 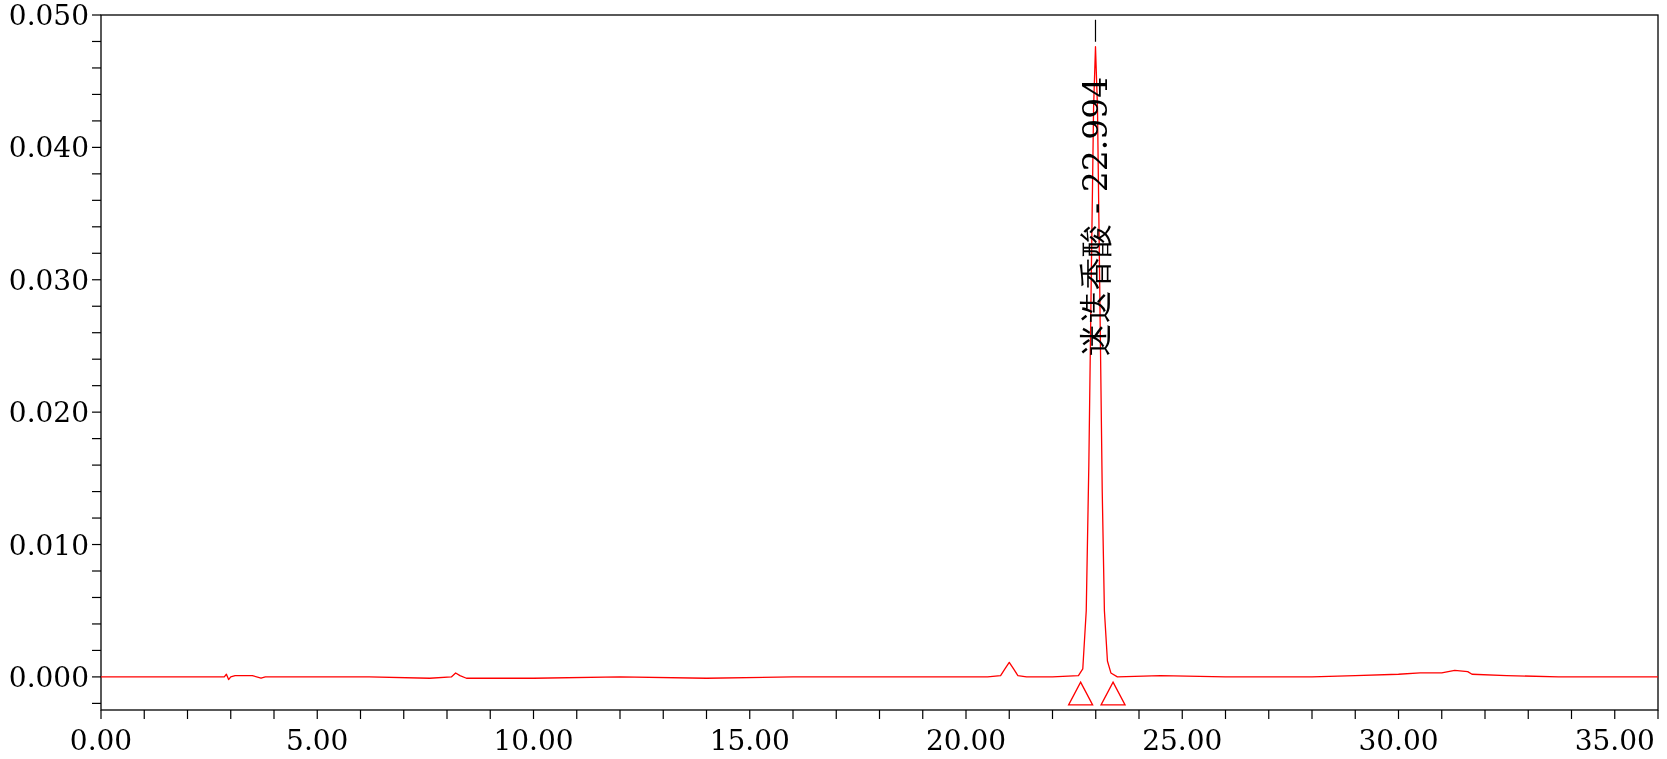 I want to click on x-tick-label: 10.00, so click(x=533, y=740).